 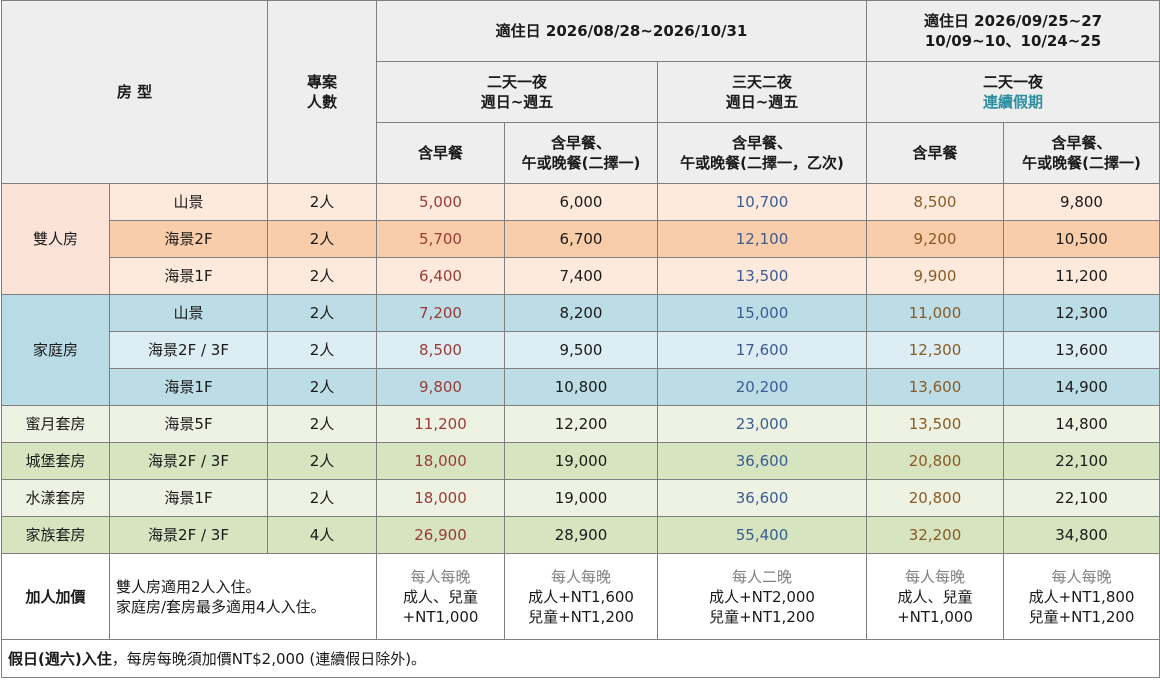 What do you see at coordinates (581, 313) in the screenshot?
I see `price-cell: 8,200` at bounding box center [581, 313].